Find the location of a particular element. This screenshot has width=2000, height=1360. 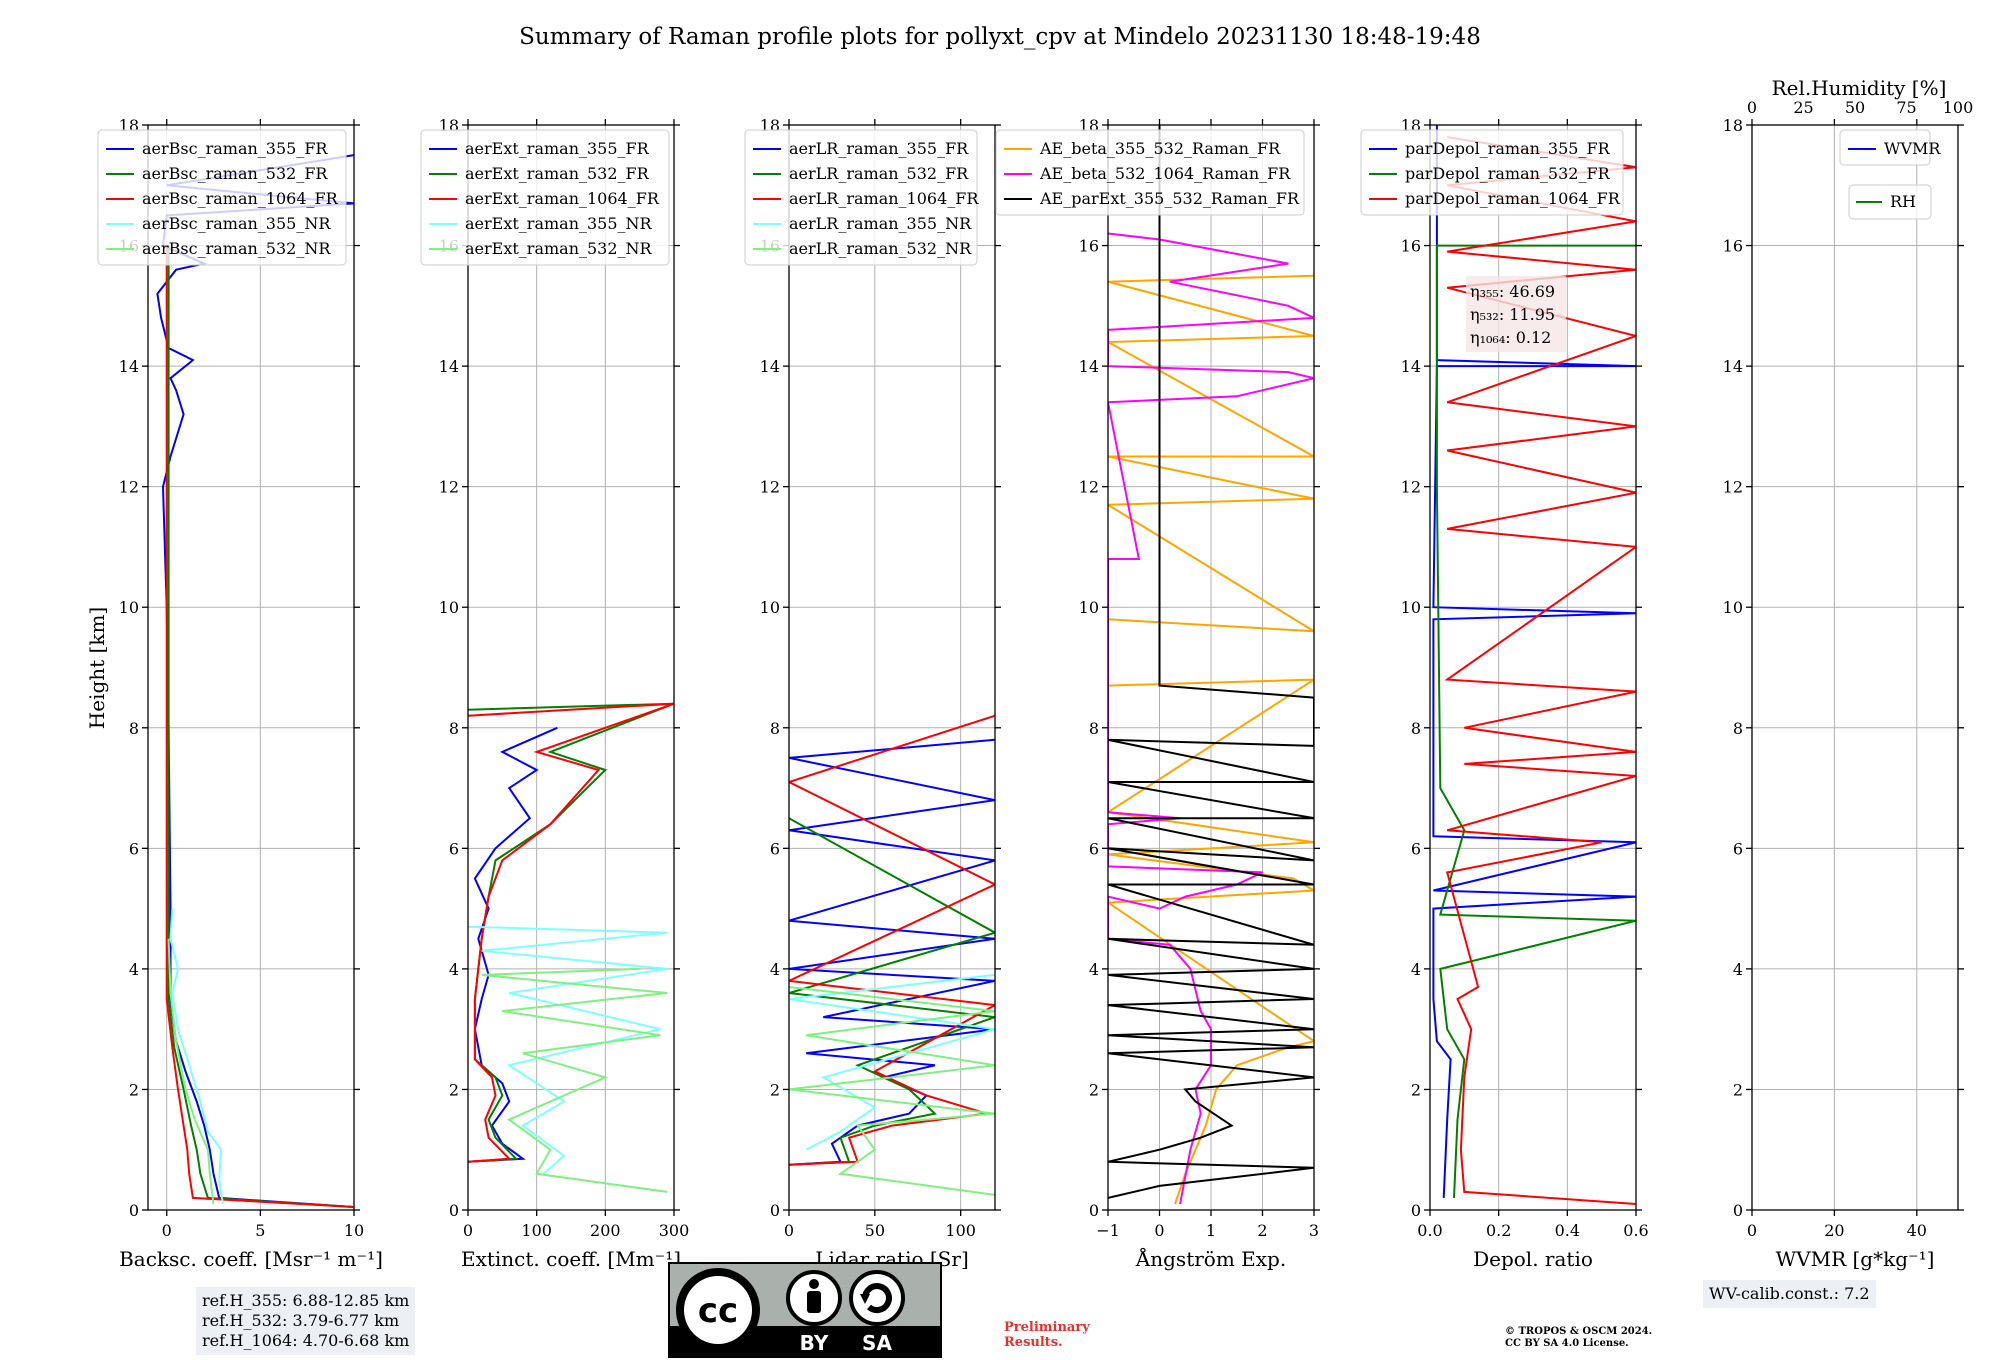

legend-label: parDepol_raman_532_FR is located at coordinates (1508, 173).